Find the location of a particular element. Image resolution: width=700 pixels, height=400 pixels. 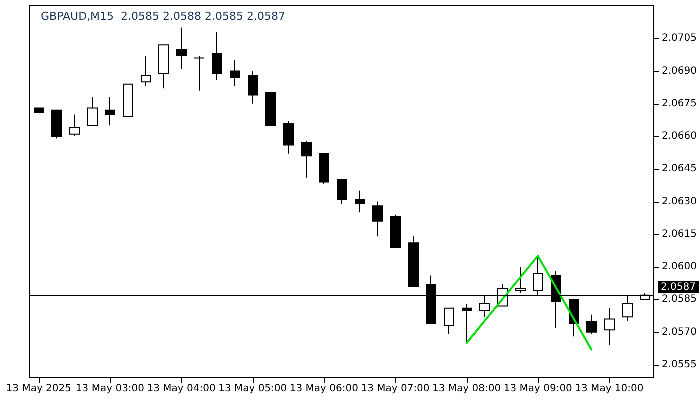

x-tick-label: 13 May 2025 is located at coordinates (39, 389).